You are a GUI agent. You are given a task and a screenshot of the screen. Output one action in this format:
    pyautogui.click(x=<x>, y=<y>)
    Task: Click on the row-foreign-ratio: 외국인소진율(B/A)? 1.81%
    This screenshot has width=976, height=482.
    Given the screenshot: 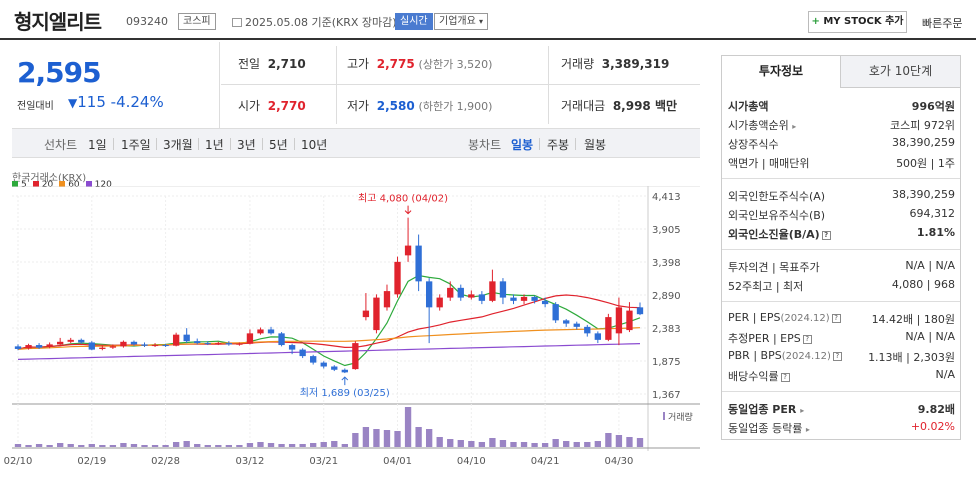 What is the action you would take?
    pyautogui.click(x=841, y=233)
    